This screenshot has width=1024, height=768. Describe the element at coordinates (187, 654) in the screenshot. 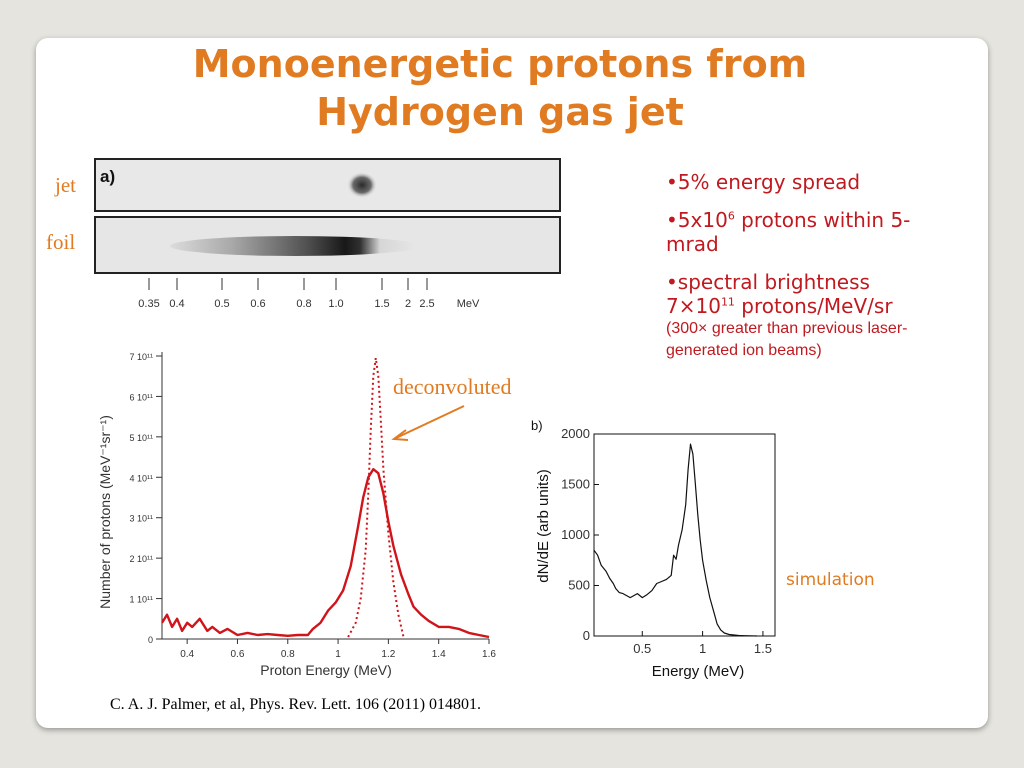

I see `x-tick-label: 0.4` at that location.